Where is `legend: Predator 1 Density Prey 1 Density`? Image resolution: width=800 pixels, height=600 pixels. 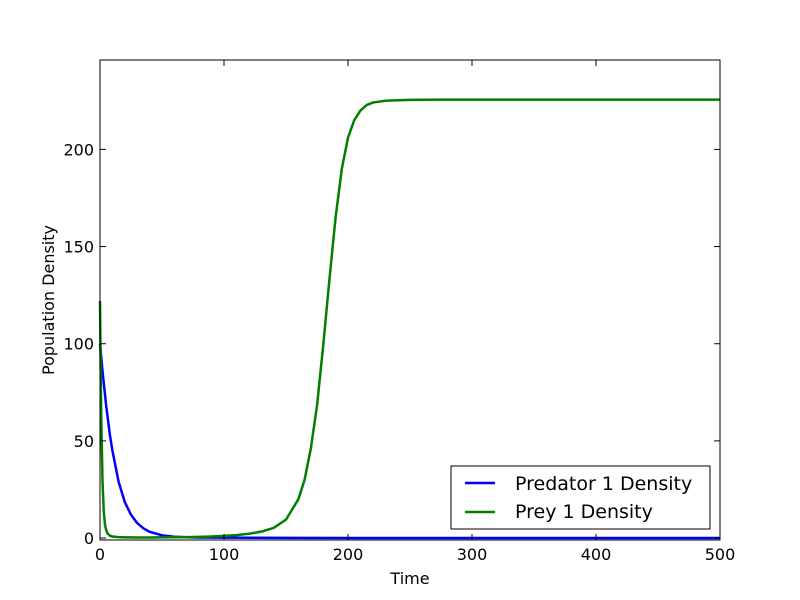
legend: Predator 1 Density Prey 1 Density is located at coordinates (580, 497).